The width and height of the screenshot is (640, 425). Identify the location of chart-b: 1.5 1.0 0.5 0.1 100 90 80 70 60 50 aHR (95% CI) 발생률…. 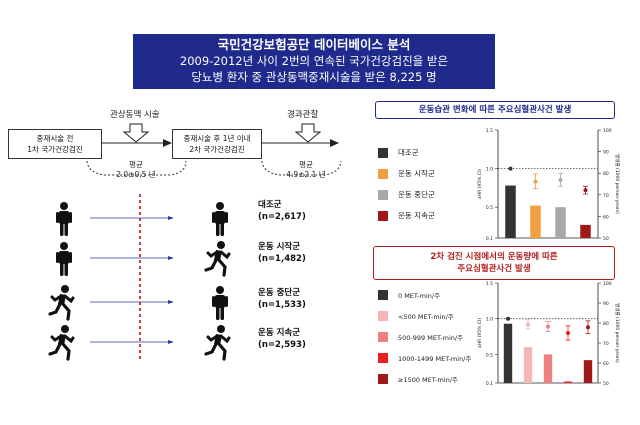
(549, 334).